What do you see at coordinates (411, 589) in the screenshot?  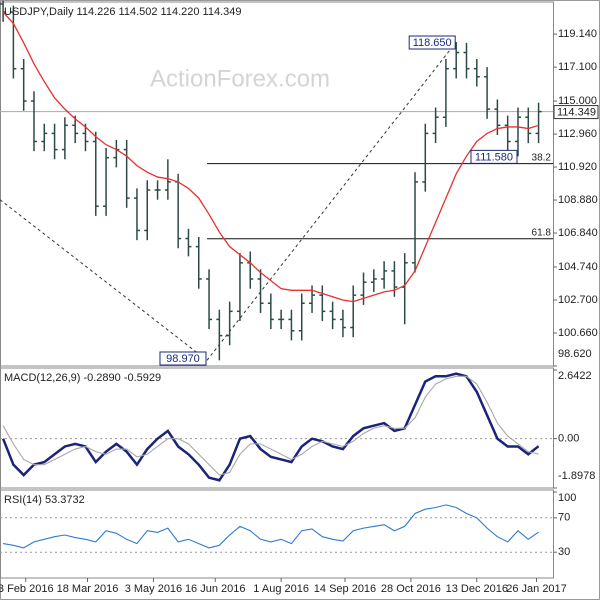 I see `x-tick-label: 28 Oct 2016` at bounding box center [411, 589].